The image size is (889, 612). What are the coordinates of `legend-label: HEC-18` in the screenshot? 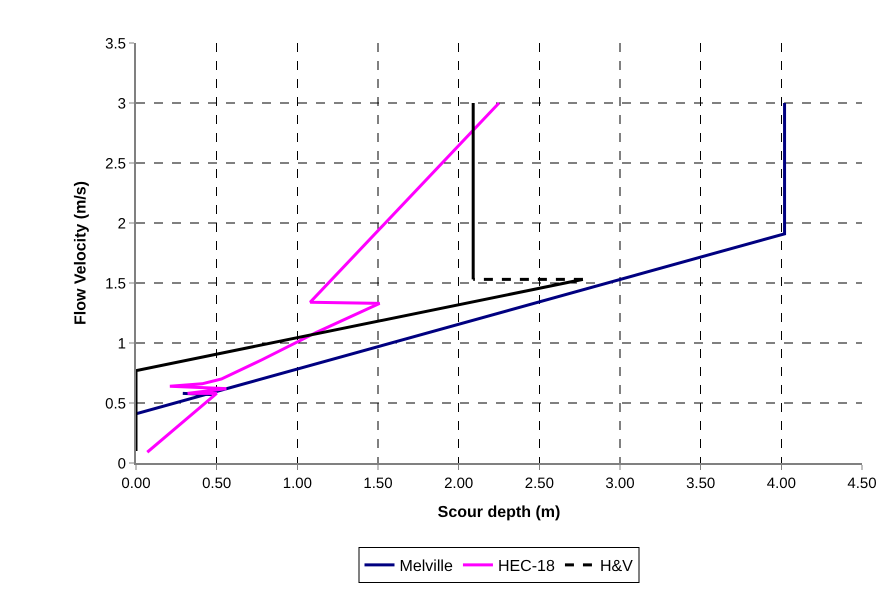 It's located at (526, 567).